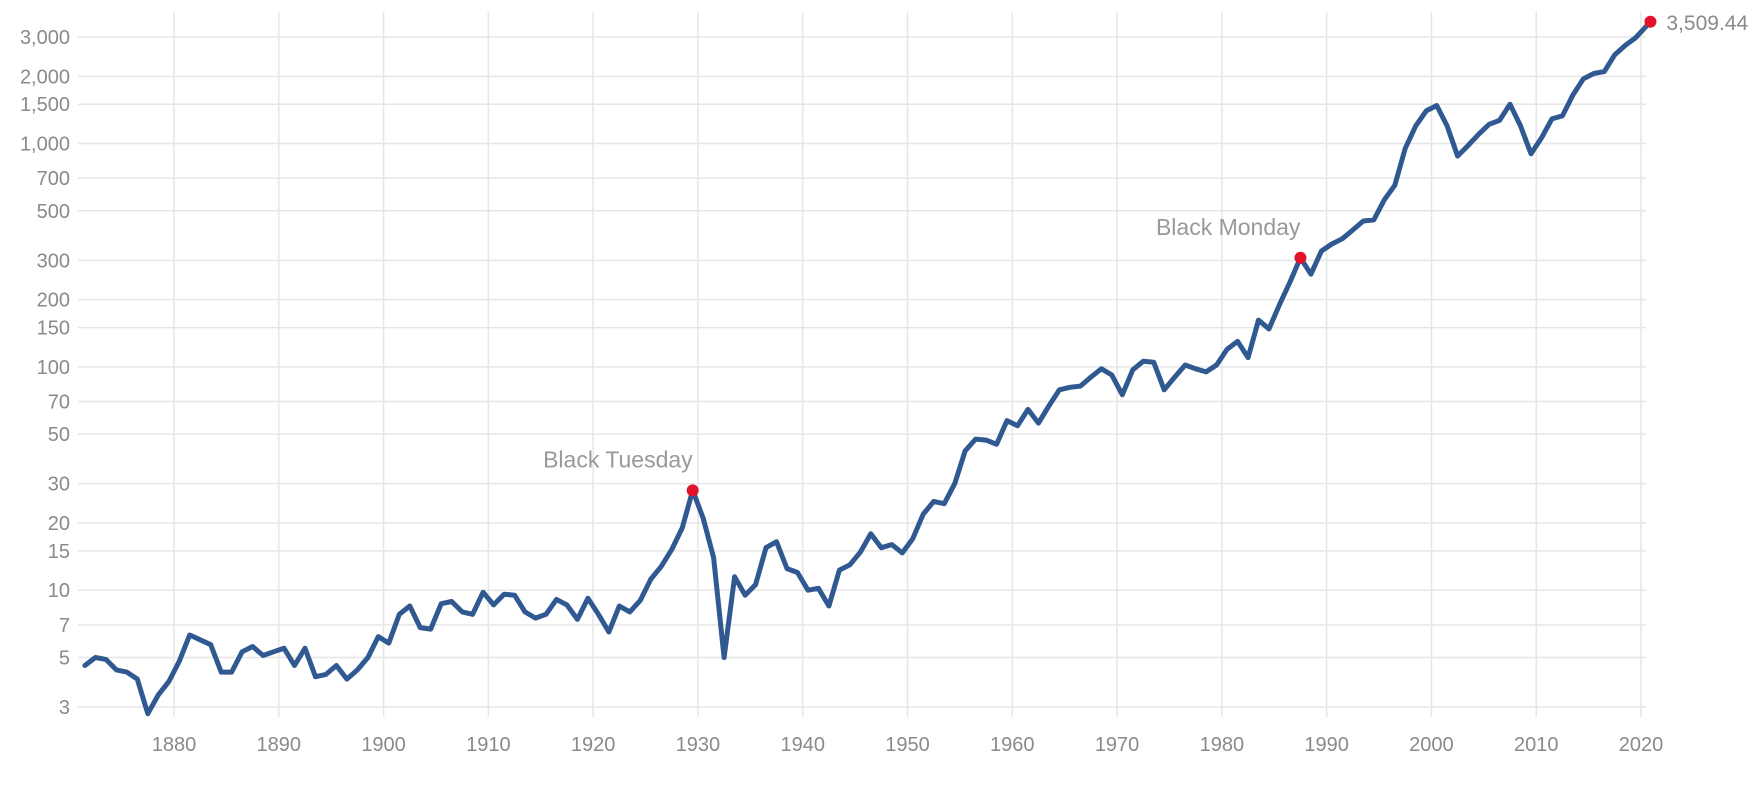 The height and width of the screenshot is (786, 1762). What do you see at coordinates (53, 179) in the screenshot?
I see `y-tick-label: 700` at bounding box center [53, 179].